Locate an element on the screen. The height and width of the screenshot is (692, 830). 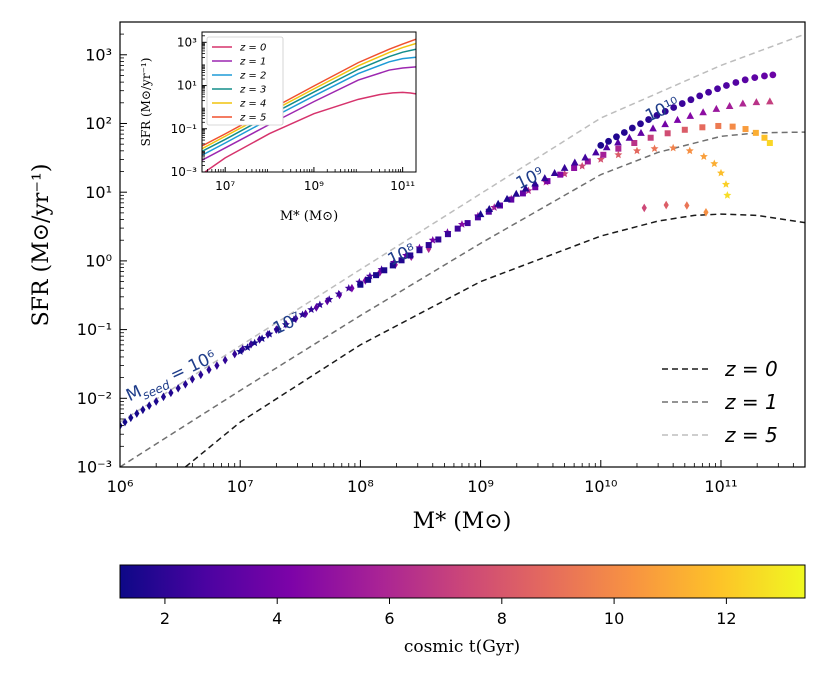
main-legend: z = 0 z = 1 z = 5 is located at coordinates (720, 402).